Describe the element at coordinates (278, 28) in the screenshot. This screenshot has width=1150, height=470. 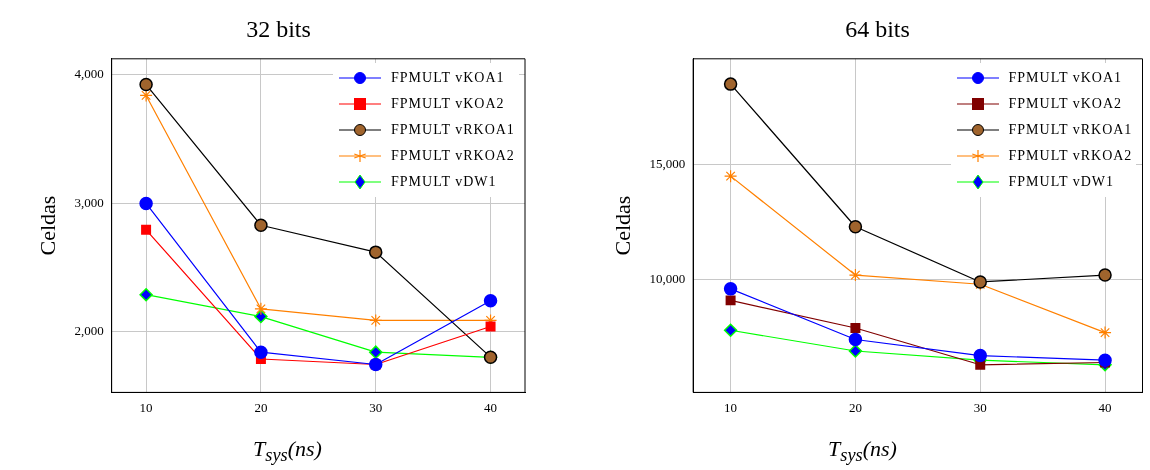
I see `chart-title: 32 bits` at that location.